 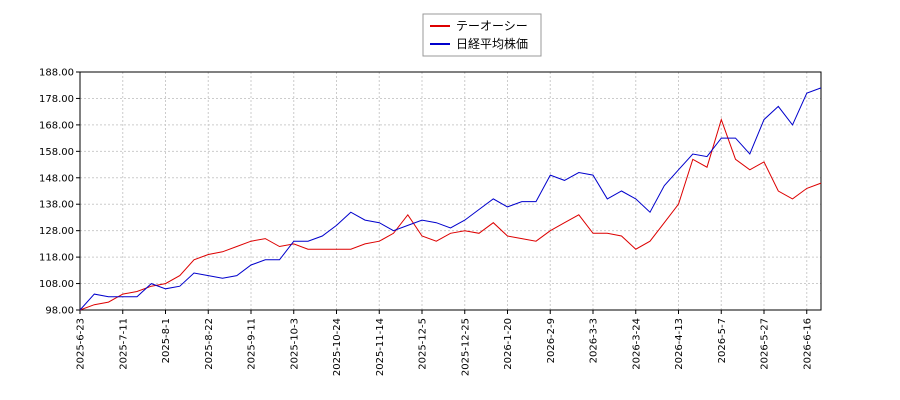 What do you see at coordinates (594, 340) in the screenshot?
I see `x-tick-label: 2026-3-3` at bounding box center [594, 340].